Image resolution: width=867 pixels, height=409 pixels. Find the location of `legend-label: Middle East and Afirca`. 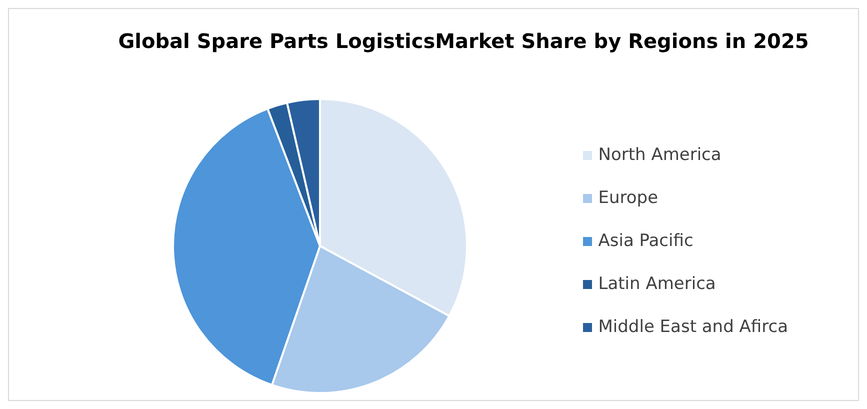

legend-label: Middle East and Afirca is located at coordinates (693, 327).